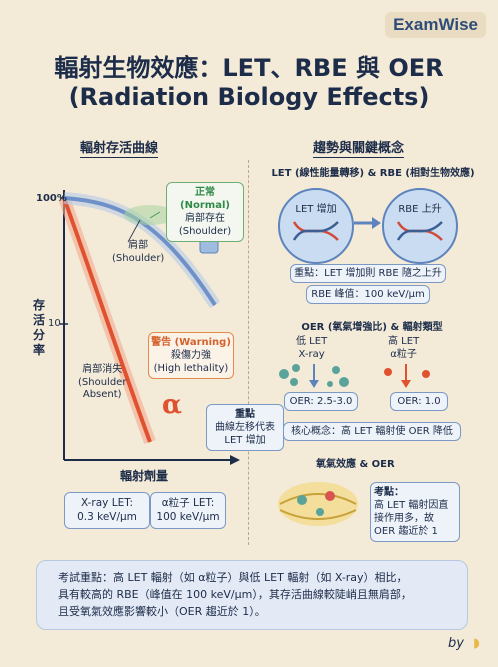 The width and height of the screenshot is (498, 667). I want to click on low-let-label: 低 LET X-ray, so click(311, 348).